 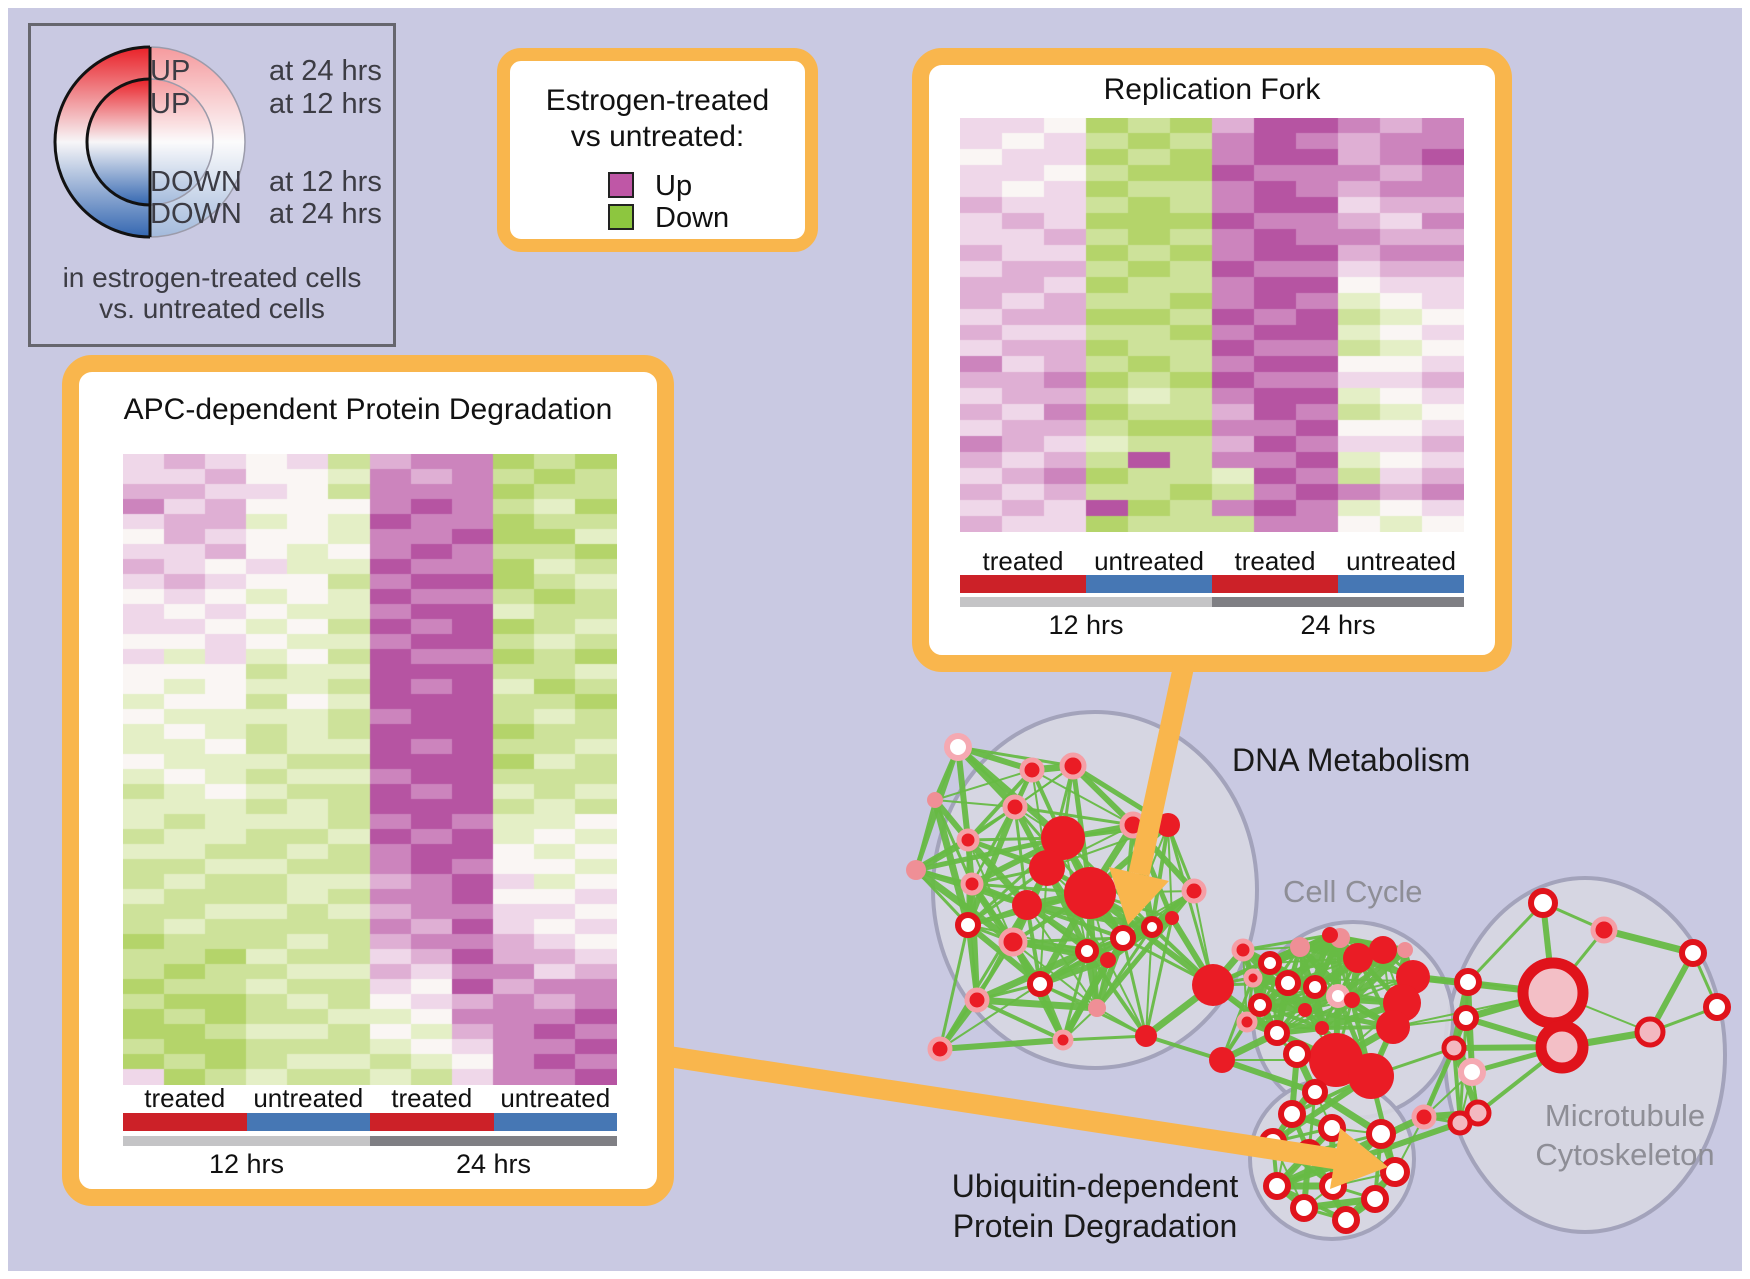 What do you see at coordinates (1359, 1158) in the screenshot?
I see `panel-arrowhead-icon` at bounding box center [1359, 1158].